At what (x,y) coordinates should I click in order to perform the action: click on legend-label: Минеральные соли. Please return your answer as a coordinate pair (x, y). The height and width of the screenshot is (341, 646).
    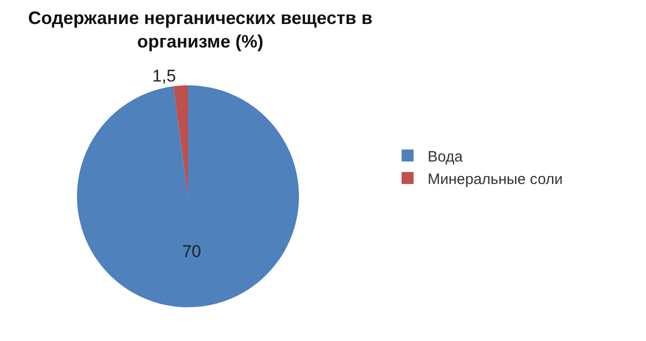
    Looking at the image, I should click on (495, 179).